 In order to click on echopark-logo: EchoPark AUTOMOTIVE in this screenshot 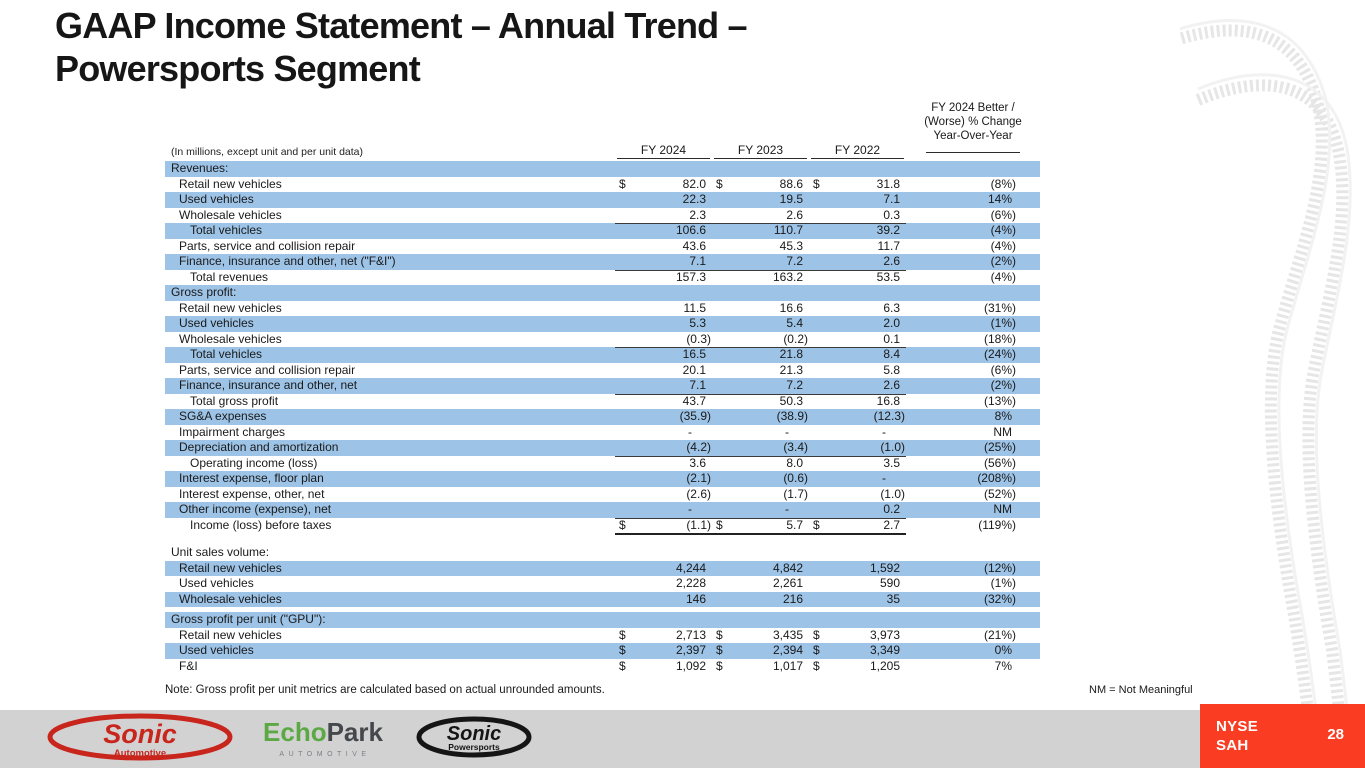, I will do `click(323, 737)`.